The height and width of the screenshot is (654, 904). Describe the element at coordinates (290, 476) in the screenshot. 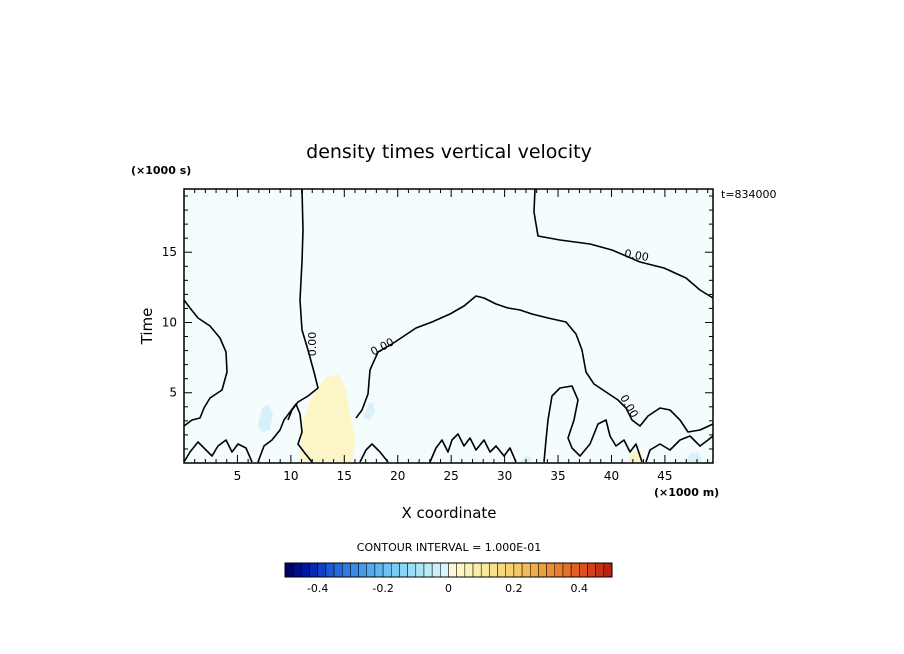

I see `x-tick-label: 10` at that location.